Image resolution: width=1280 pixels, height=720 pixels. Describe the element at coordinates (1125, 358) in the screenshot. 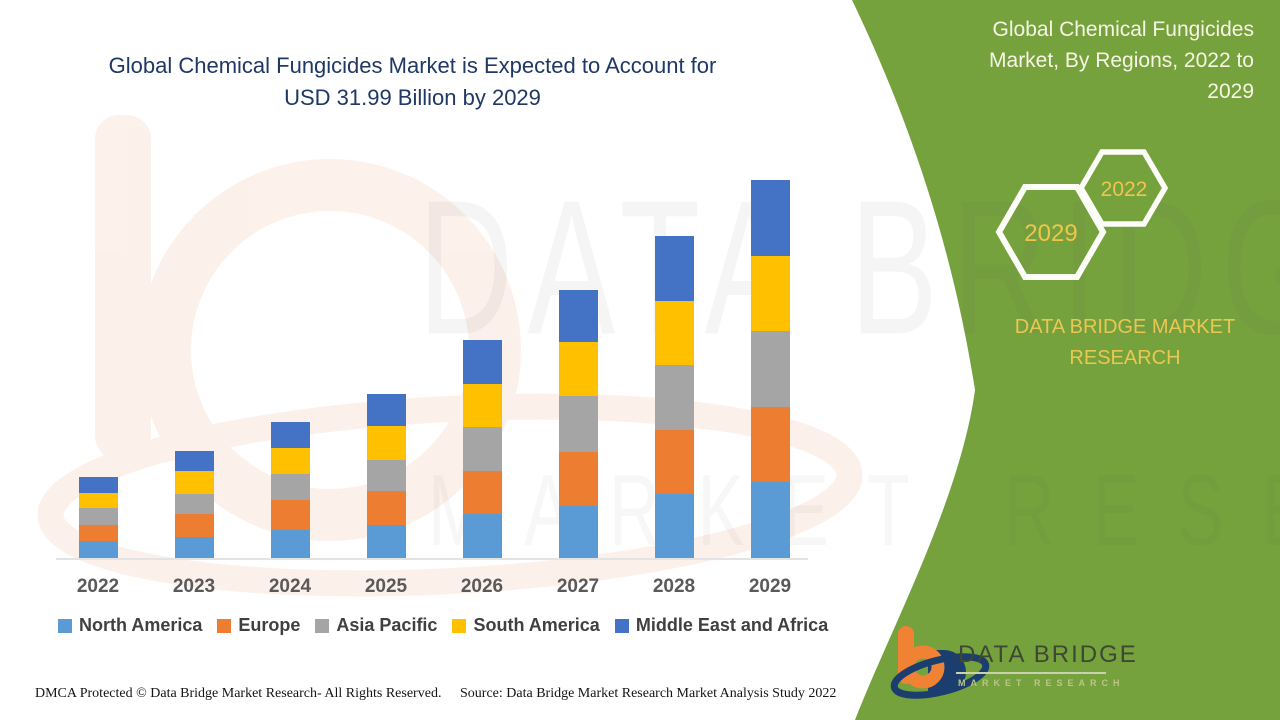

I see `brand-name-line2: RESEARCH` at that location.